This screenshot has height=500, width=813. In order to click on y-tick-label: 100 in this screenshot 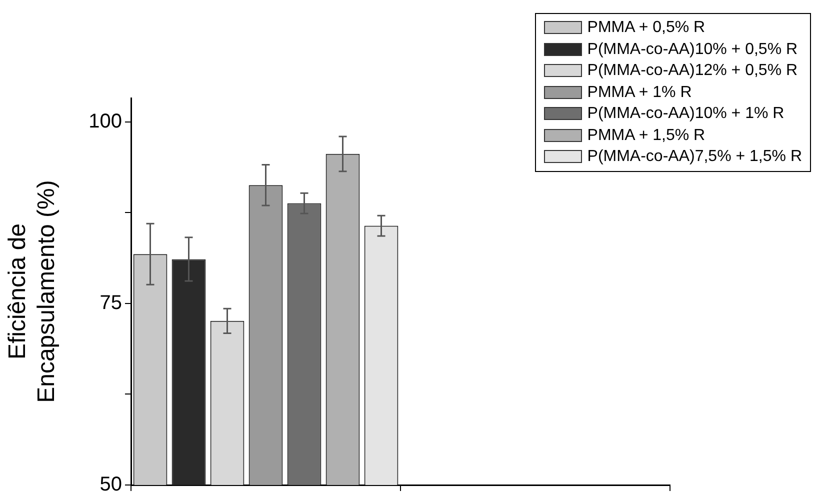, I will do `click(105, 121)`.